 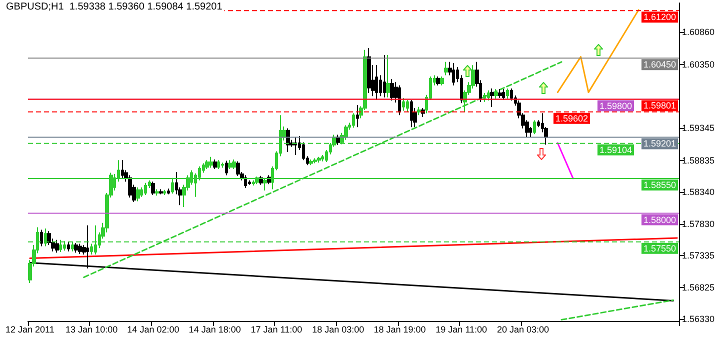 What do you see at coordinates (659, 143) in the screenshot?
I see `ref-line-label: 1.59201` at bounding box center [659, 143].